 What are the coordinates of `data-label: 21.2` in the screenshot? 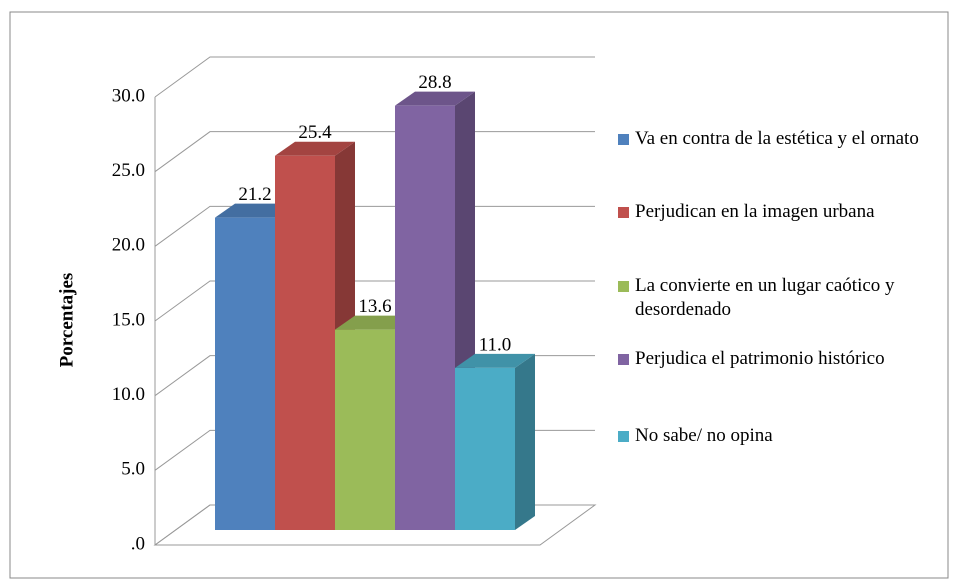 It's located at (254, 194).